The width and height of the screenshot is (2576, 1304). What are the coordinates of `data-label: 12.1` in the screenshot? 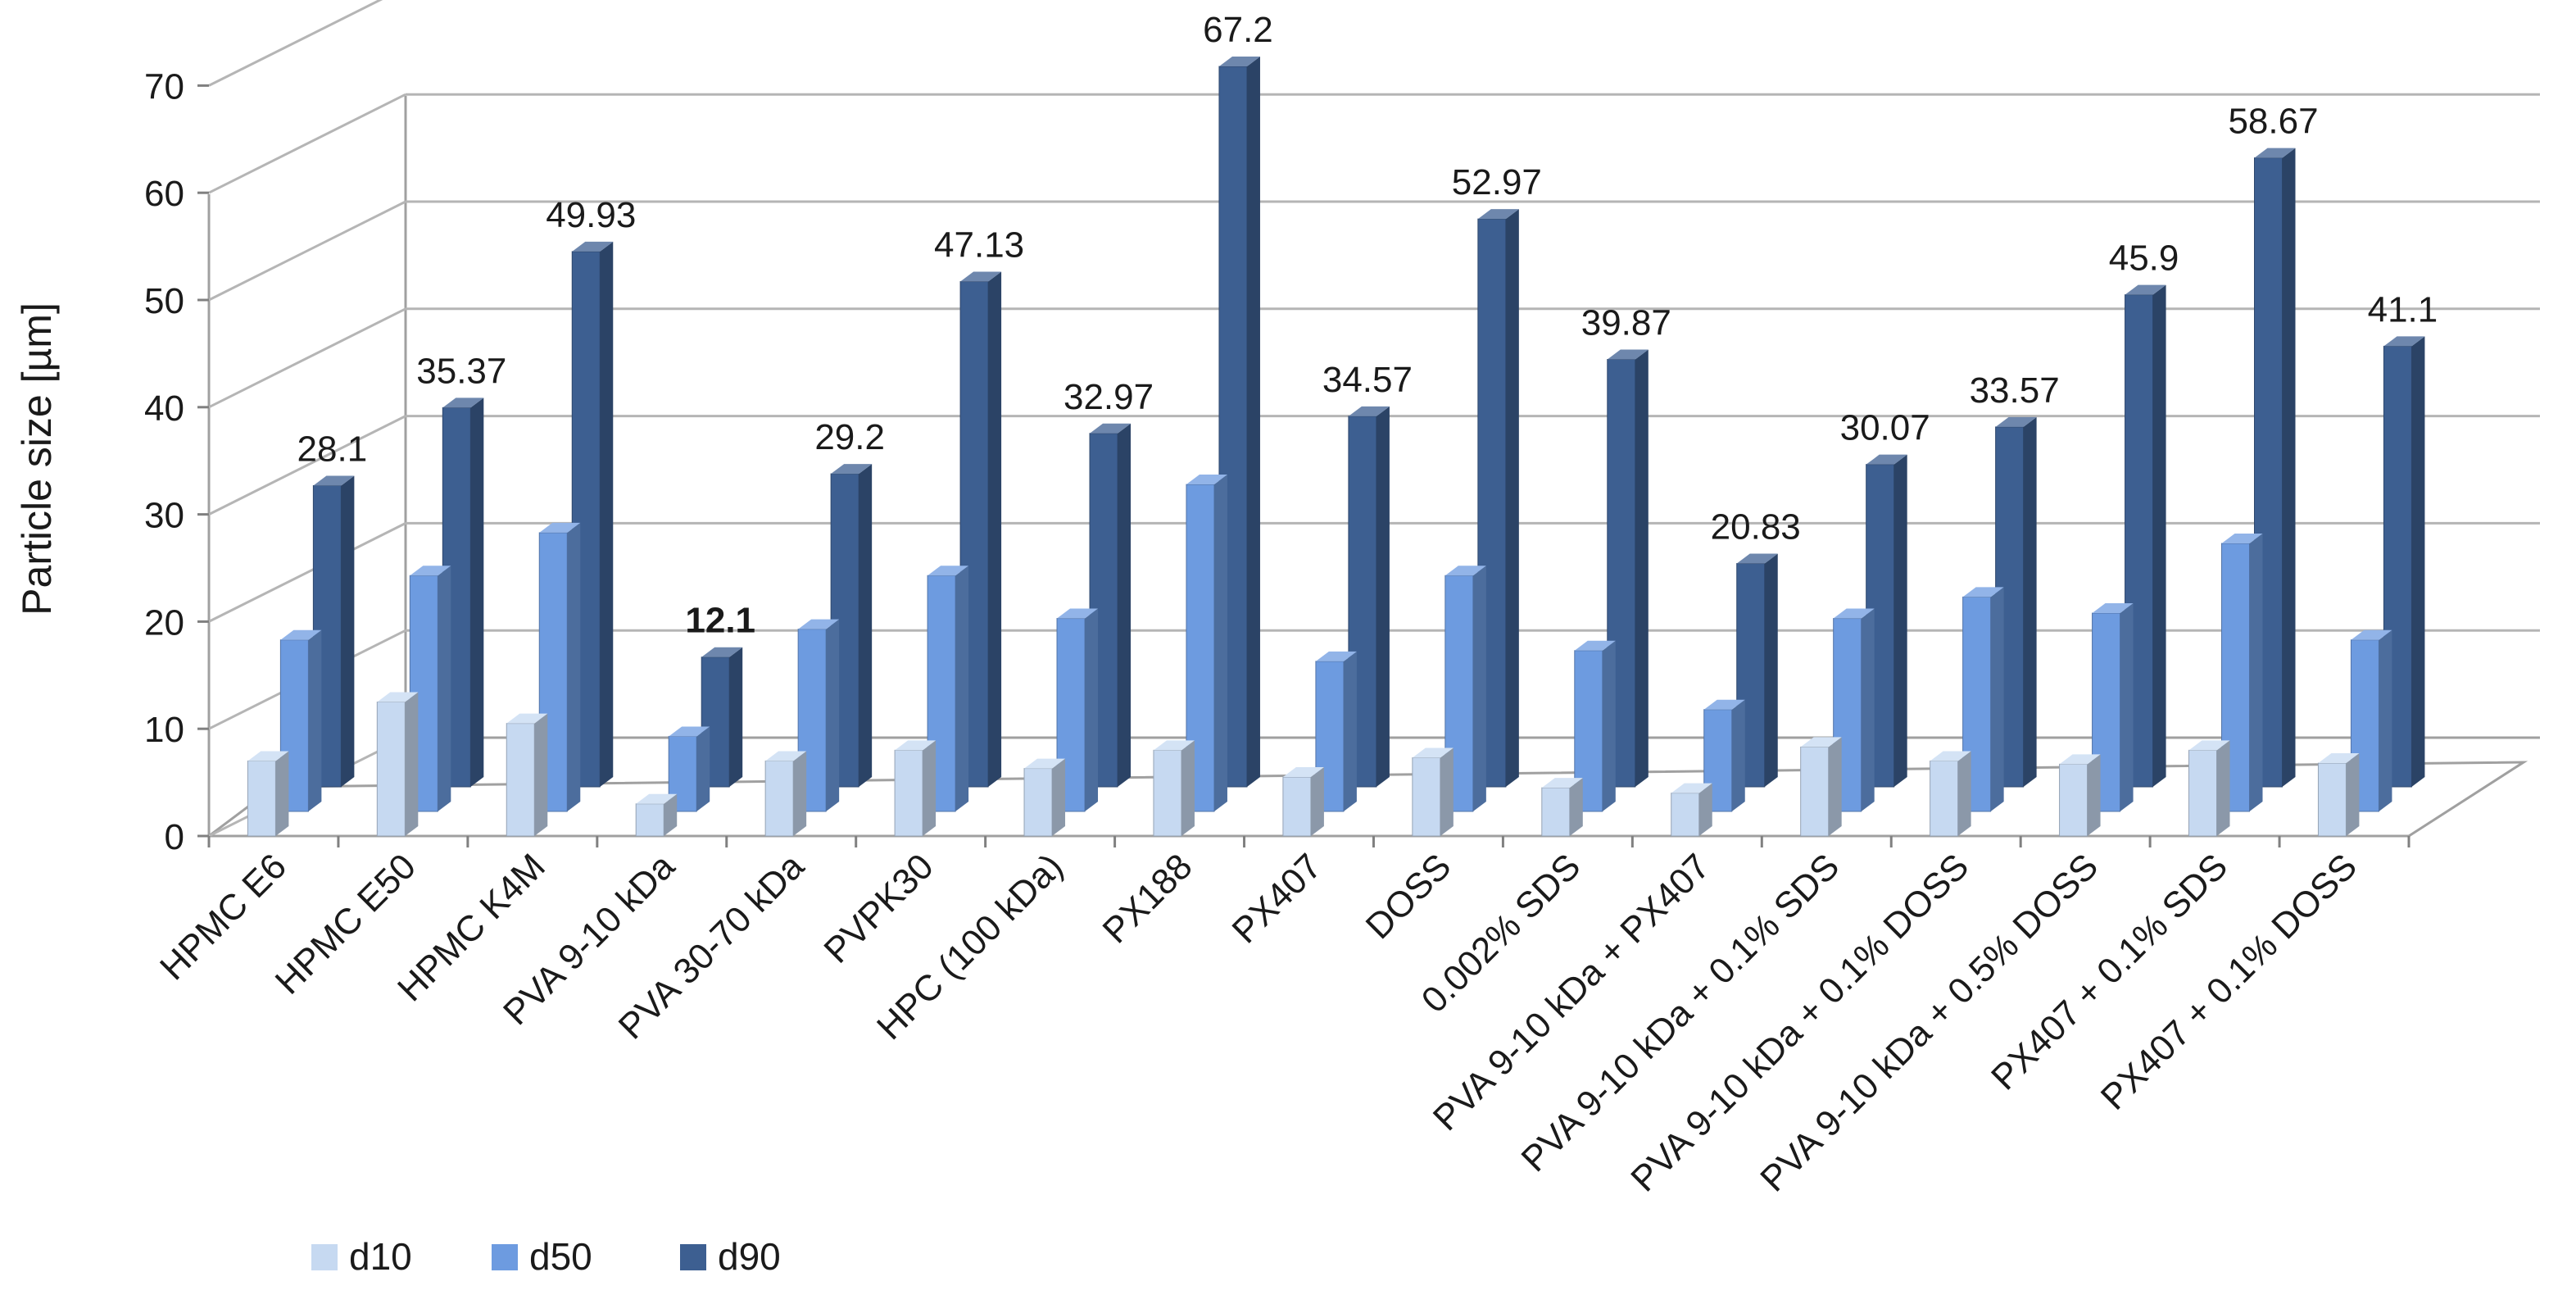 It's located at (720, 621).